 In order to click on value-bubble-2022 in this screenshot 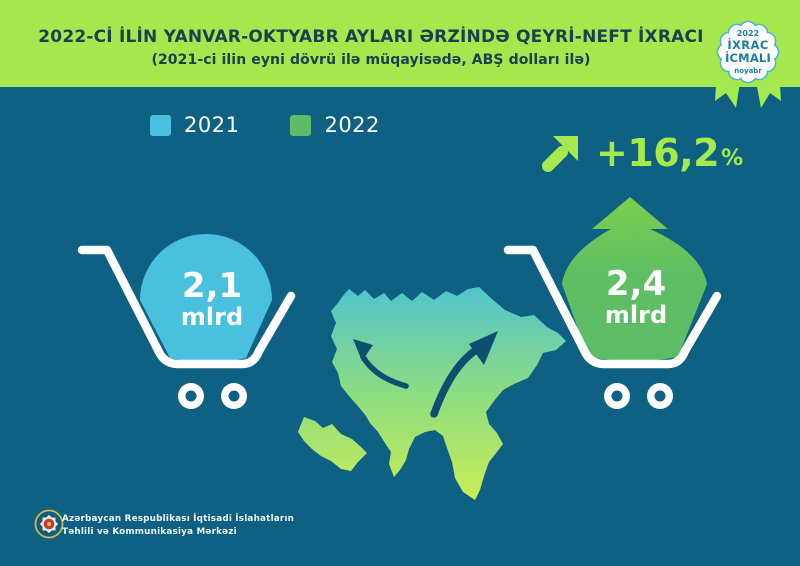, I will do `click(634, 279)`.